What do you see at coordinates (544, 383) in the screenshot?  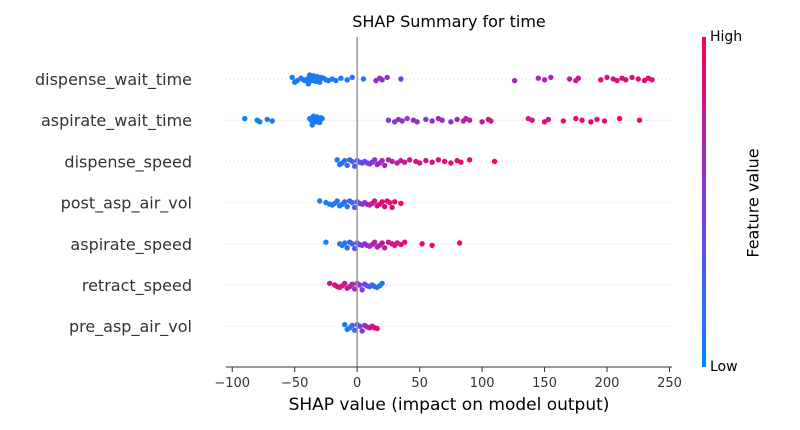 I see `x-tick-label: 150` at bounding box center [544, 383].